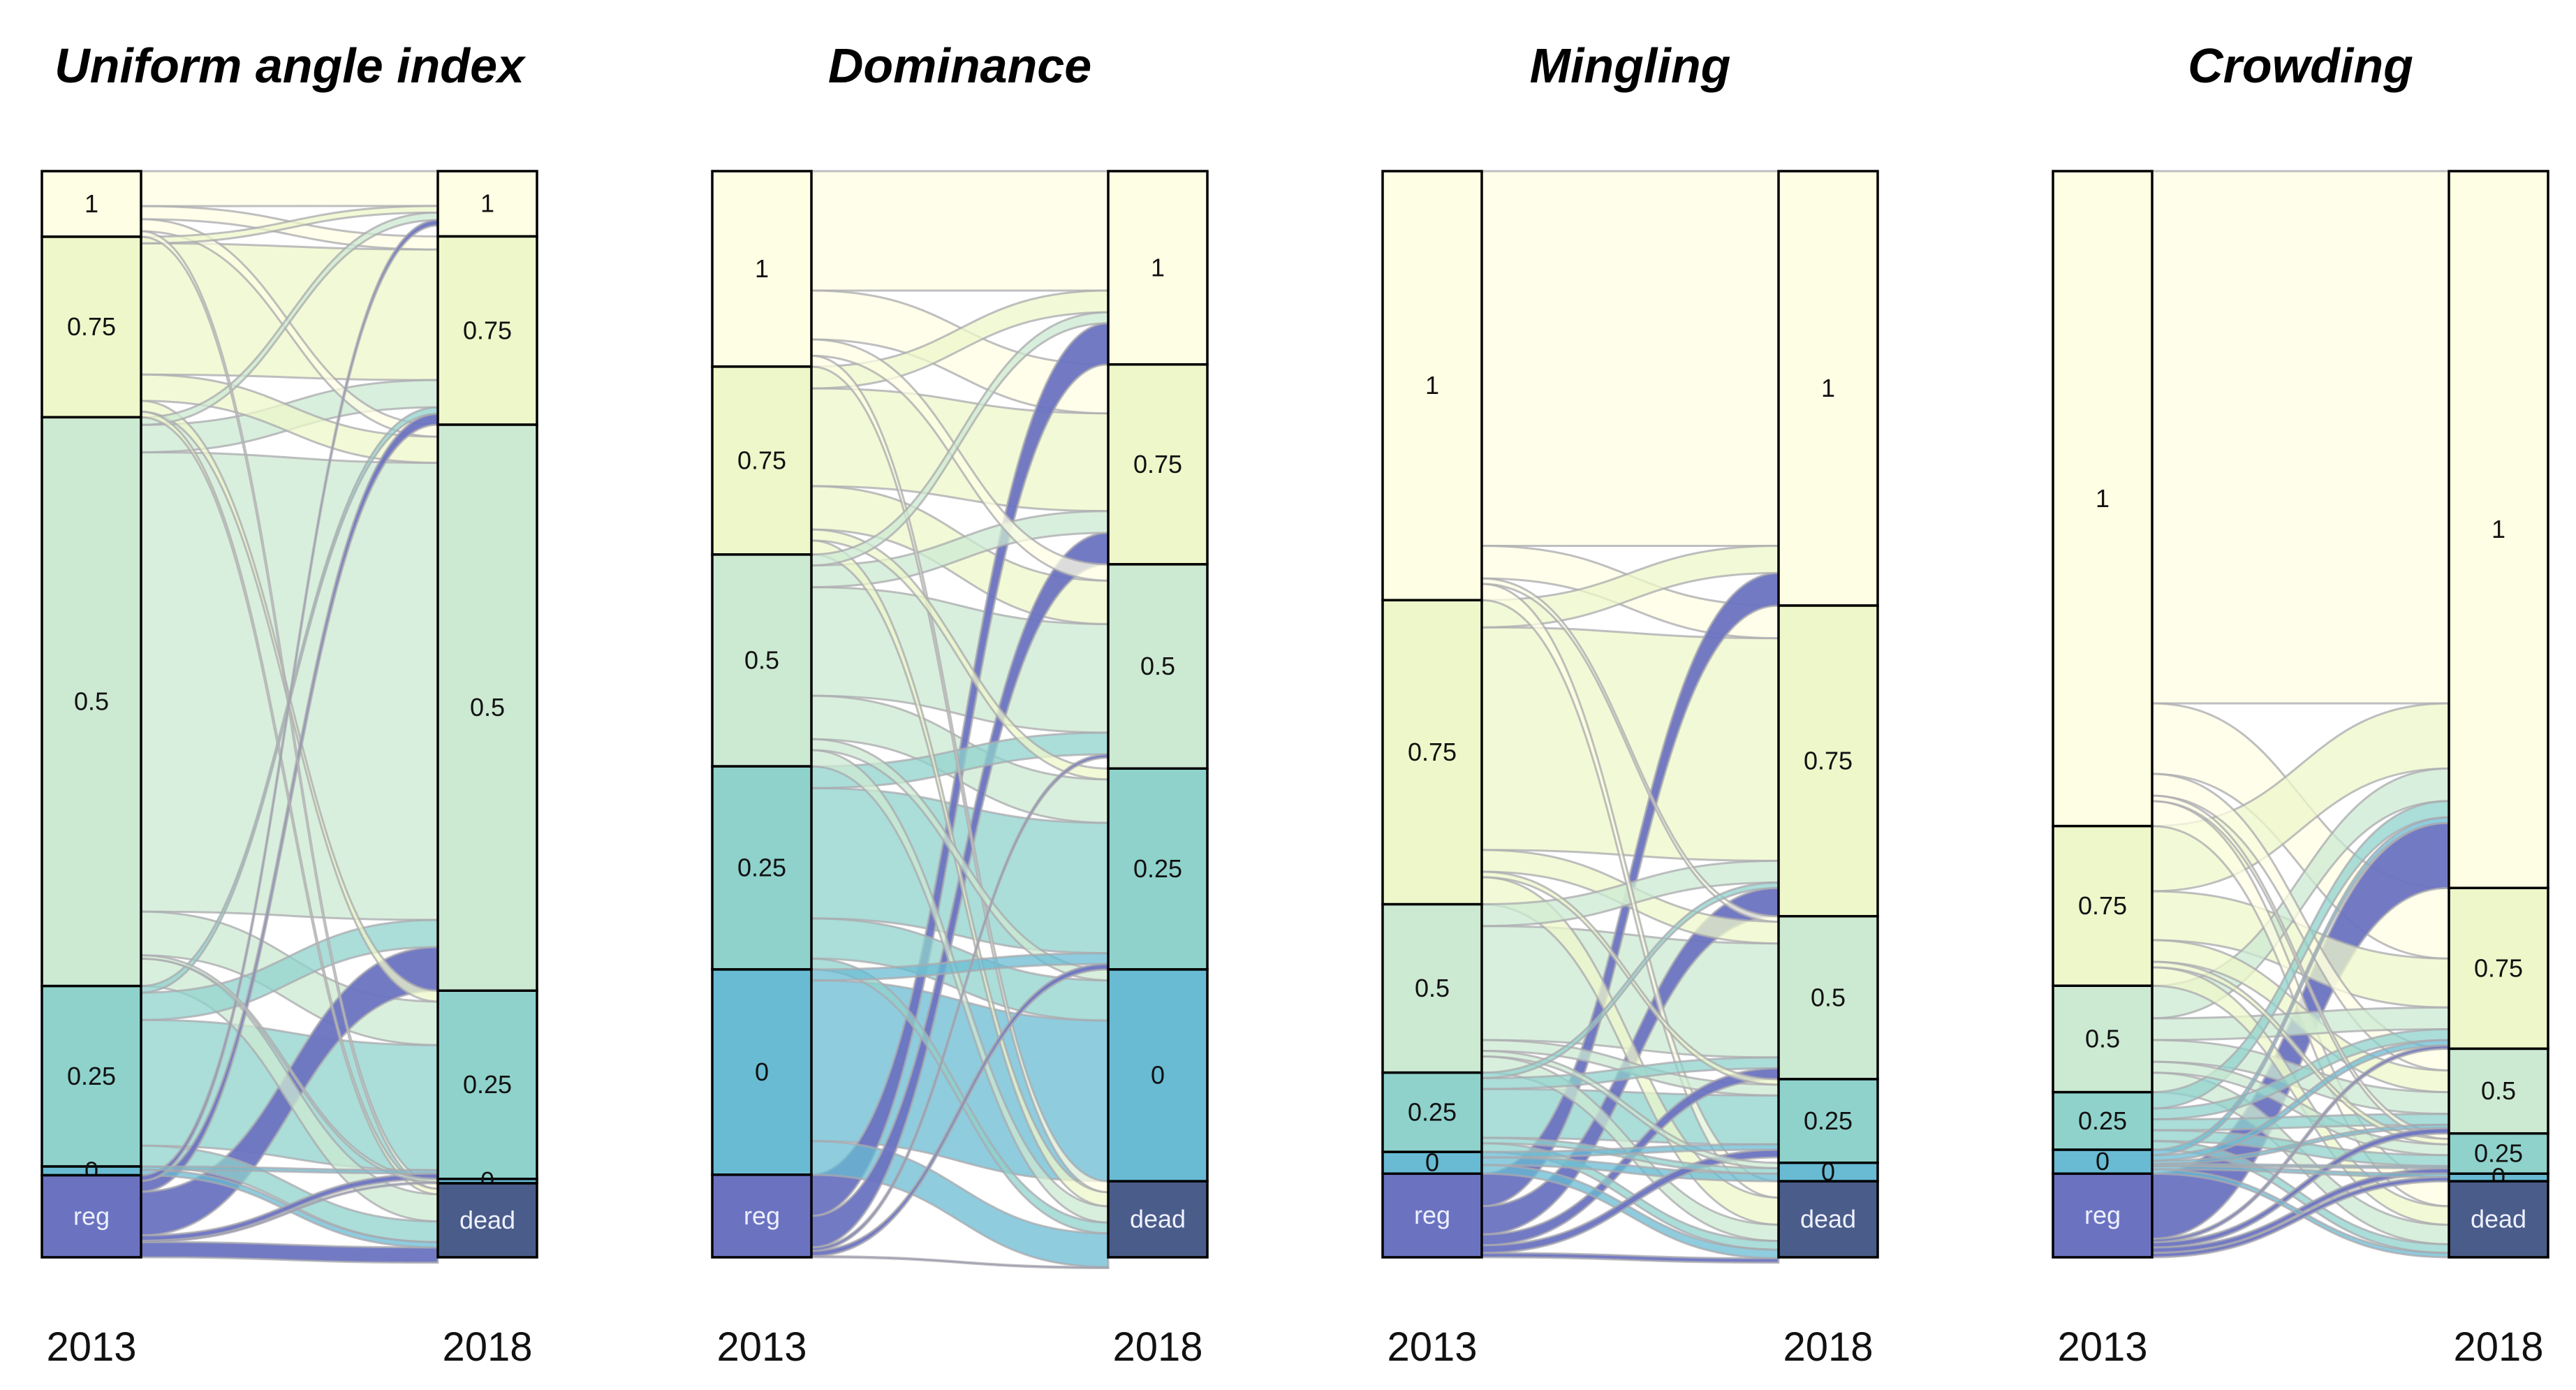  Describe the element at coordinates (959, 65) in the screenshot. I see `chart-title: Dominance` at that location.